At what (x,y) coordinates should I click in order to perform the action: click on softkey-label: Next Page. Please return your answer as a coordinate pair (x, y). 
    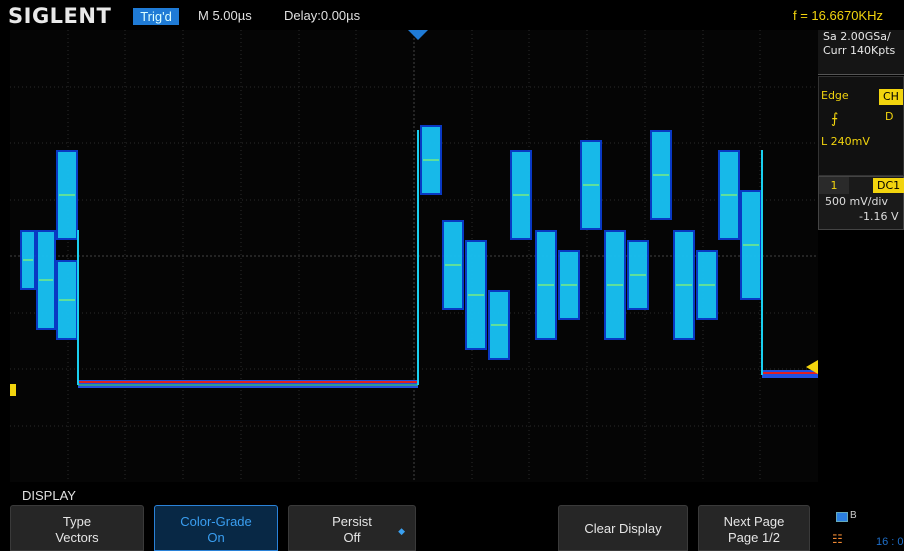
    Looking at the image, I should click on (754, 521).